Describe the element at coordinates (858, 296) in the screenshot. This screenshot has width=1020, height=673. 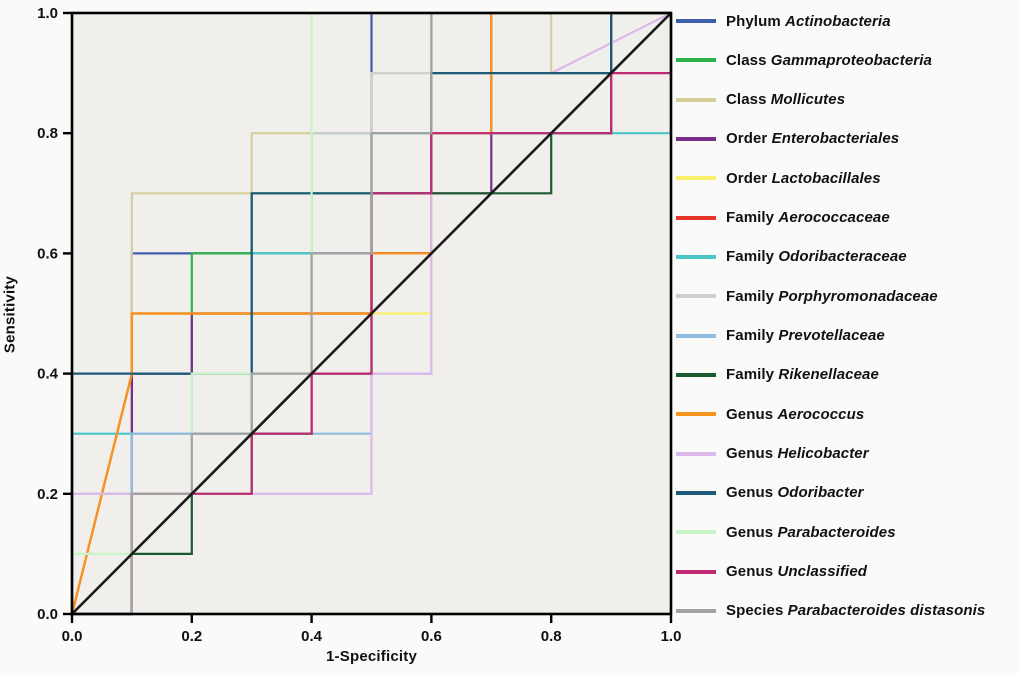
I see `legend-taxon: Porphyromonadaceae` at that location.